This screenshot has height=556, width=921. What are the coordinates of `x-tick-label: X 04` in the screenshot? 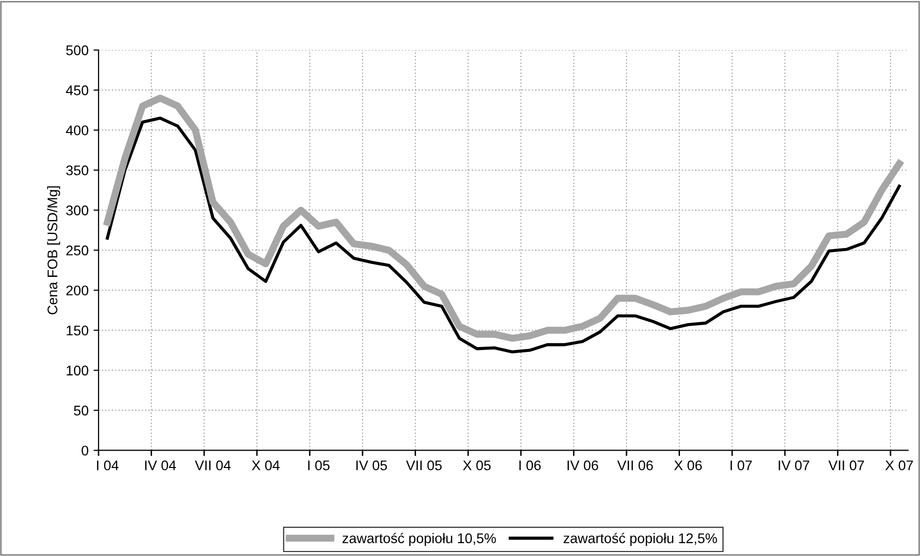 It's located at (266, 465).